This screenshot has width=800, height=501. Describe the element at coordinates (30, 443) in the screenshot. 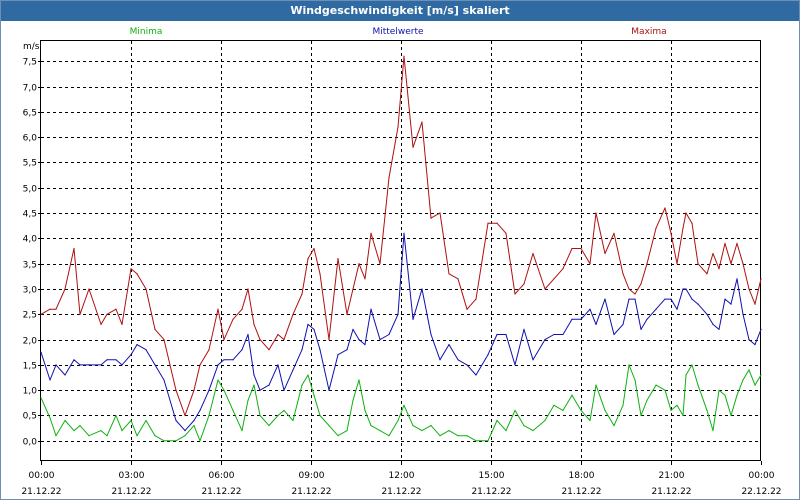

I see `y-tick-label: 0,0` at that location.